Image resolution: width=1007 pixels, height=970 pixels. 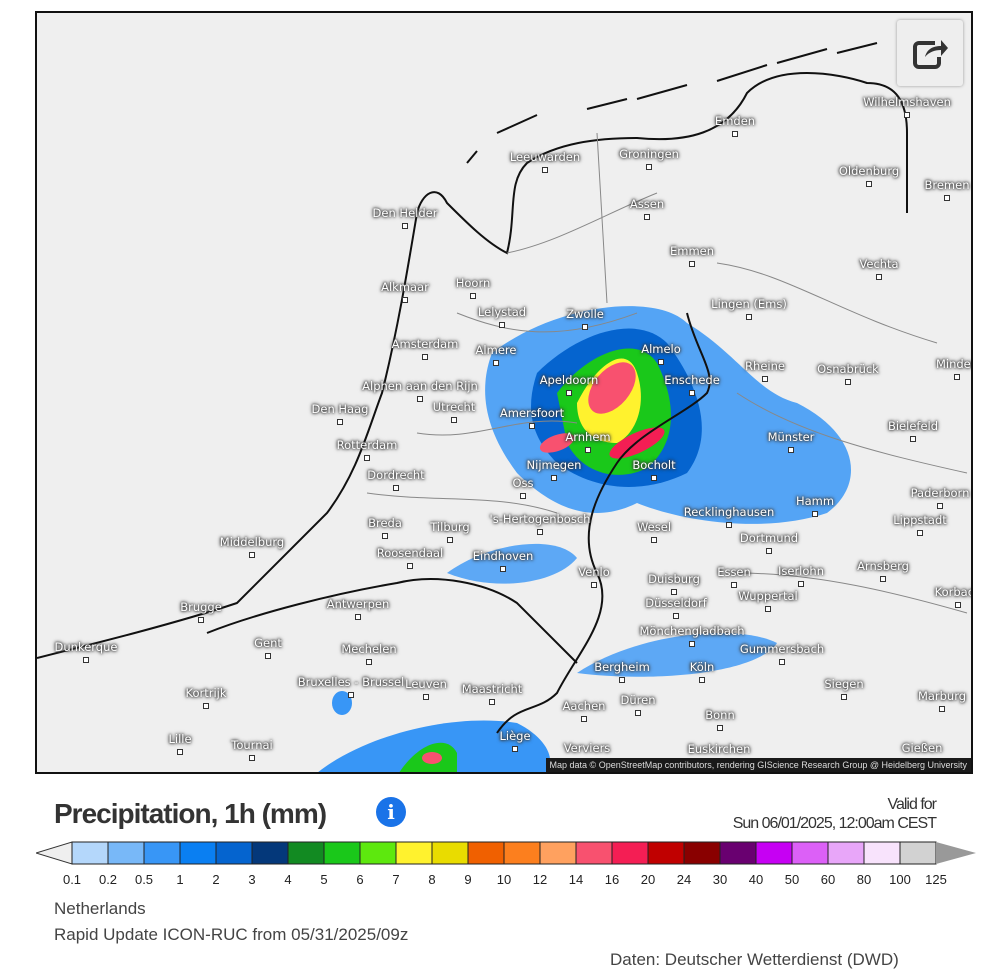 What do you see at coordinates (587, 748) in the screenshot?
I see `city-label: Verviers` at bounding box center [587, 748].